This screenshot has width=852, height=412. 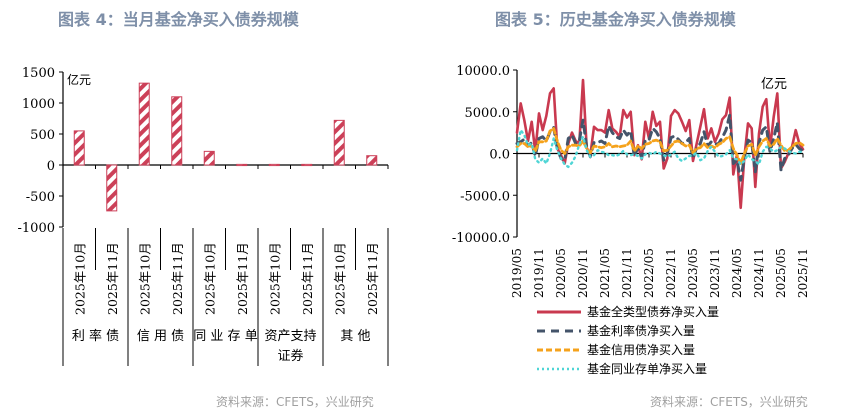 What do you see at coordinates (38, 104) in the screenshot?
I see `y-tick-label: 1000` at bounding box center [38, 104].